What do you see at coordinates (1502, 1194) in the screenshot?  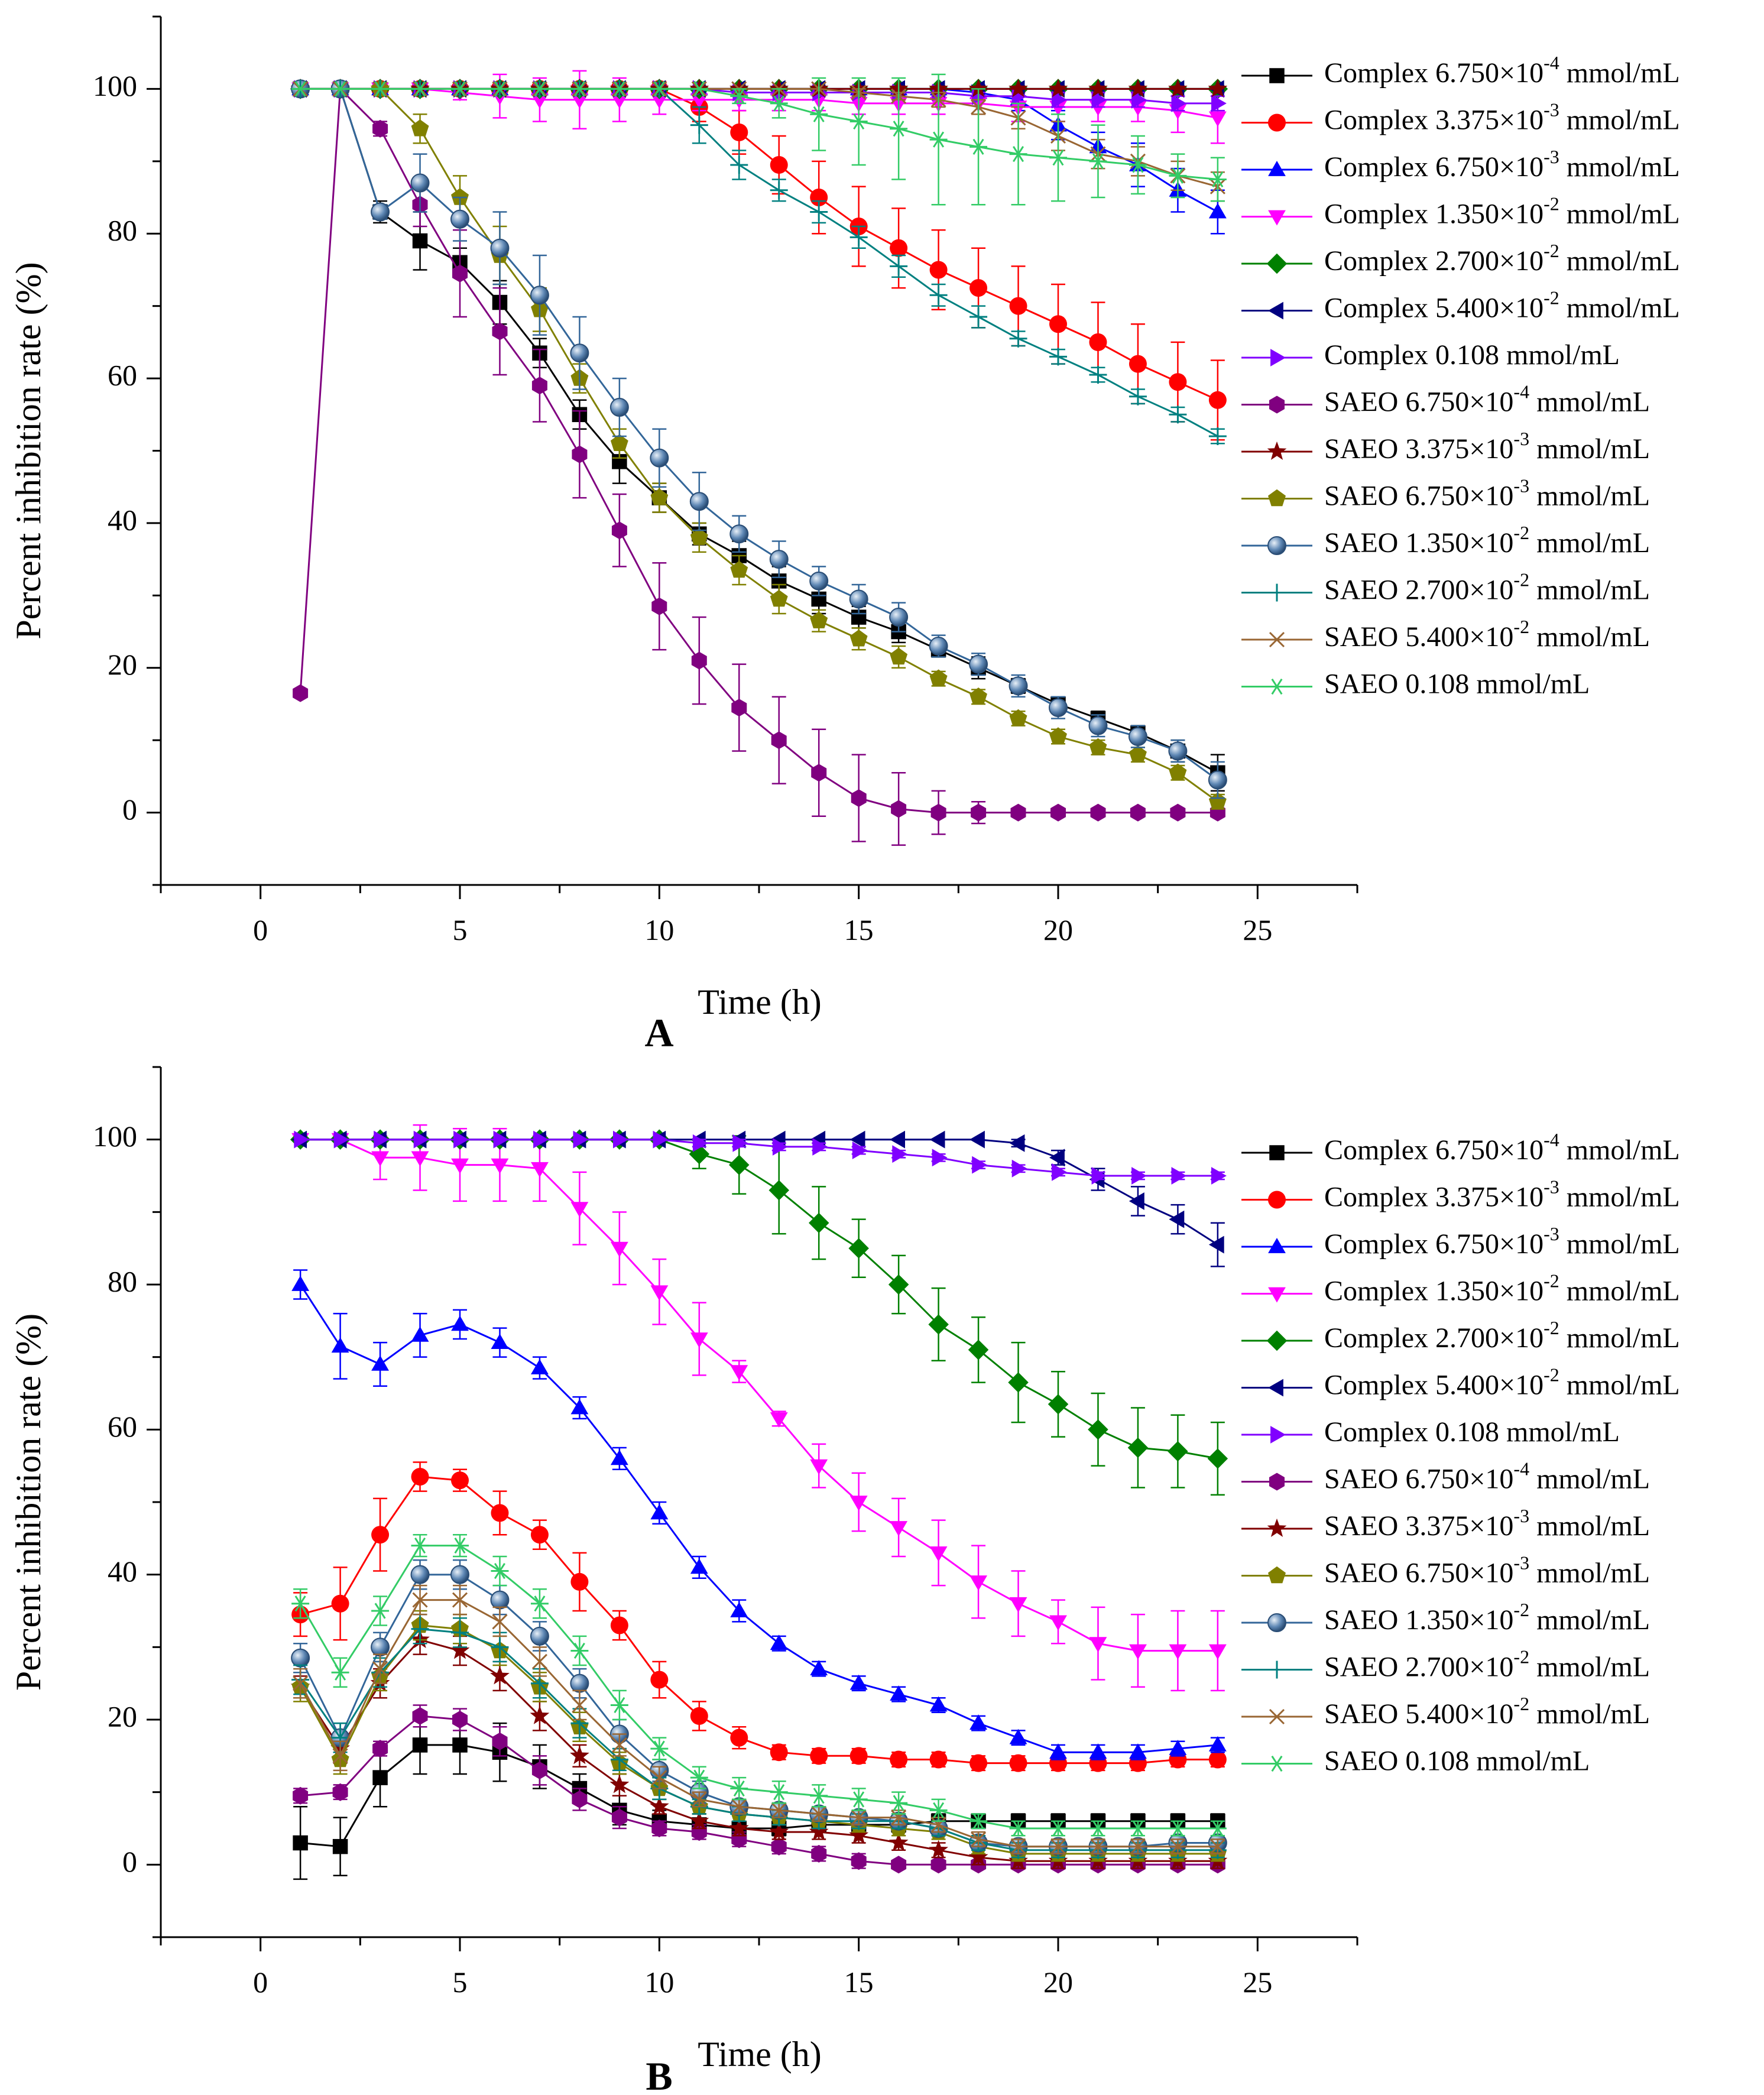 I see `legend-label: Complex 3.375×10-3 mmol/mL` at bounding box center [1502, 1194].